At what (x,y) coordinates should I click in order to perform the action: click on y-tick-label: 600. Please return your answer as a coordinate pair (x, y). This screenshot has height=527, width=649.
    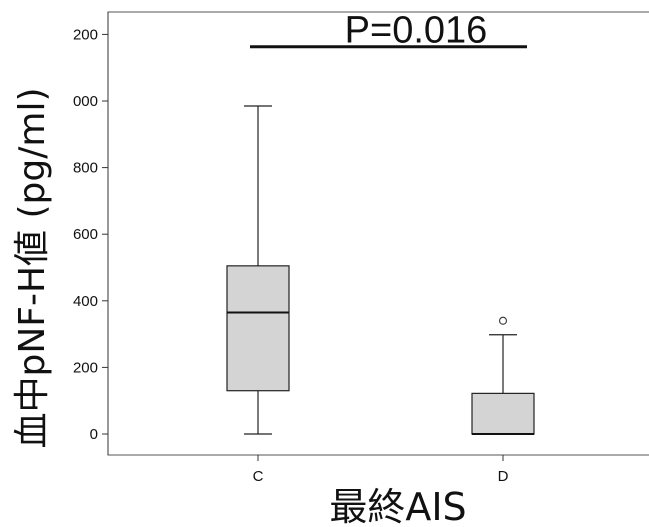
    Looking at the image, I should click on (85, 234).